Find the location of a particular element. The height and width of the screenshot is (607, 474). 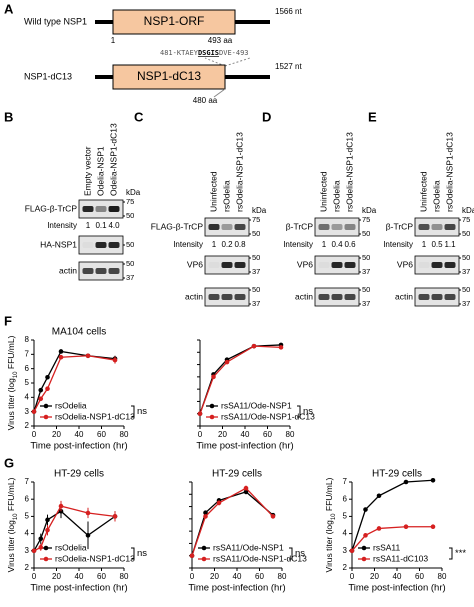

y-axis-label: Virus titer (log10 FFU/mL) is located at coordinates (330, 524).